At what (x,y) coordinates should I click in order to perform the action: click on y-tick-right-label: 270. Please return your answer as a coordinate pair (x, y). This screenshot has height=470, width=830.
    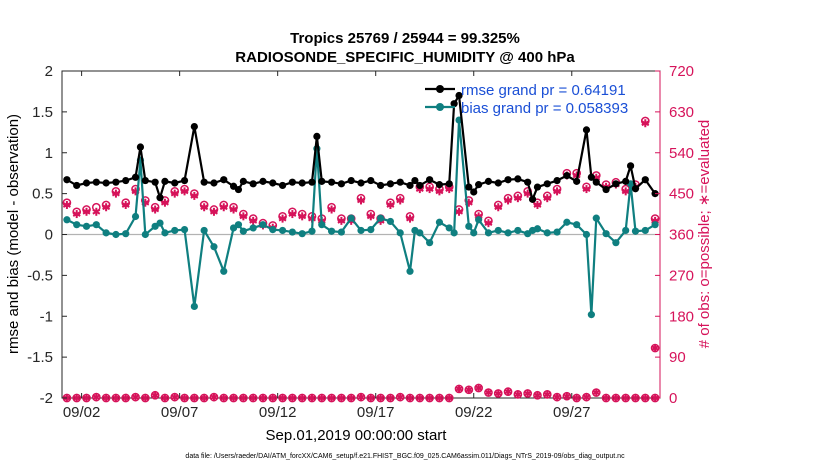
    Looking at the image, I should click on (681, 275).